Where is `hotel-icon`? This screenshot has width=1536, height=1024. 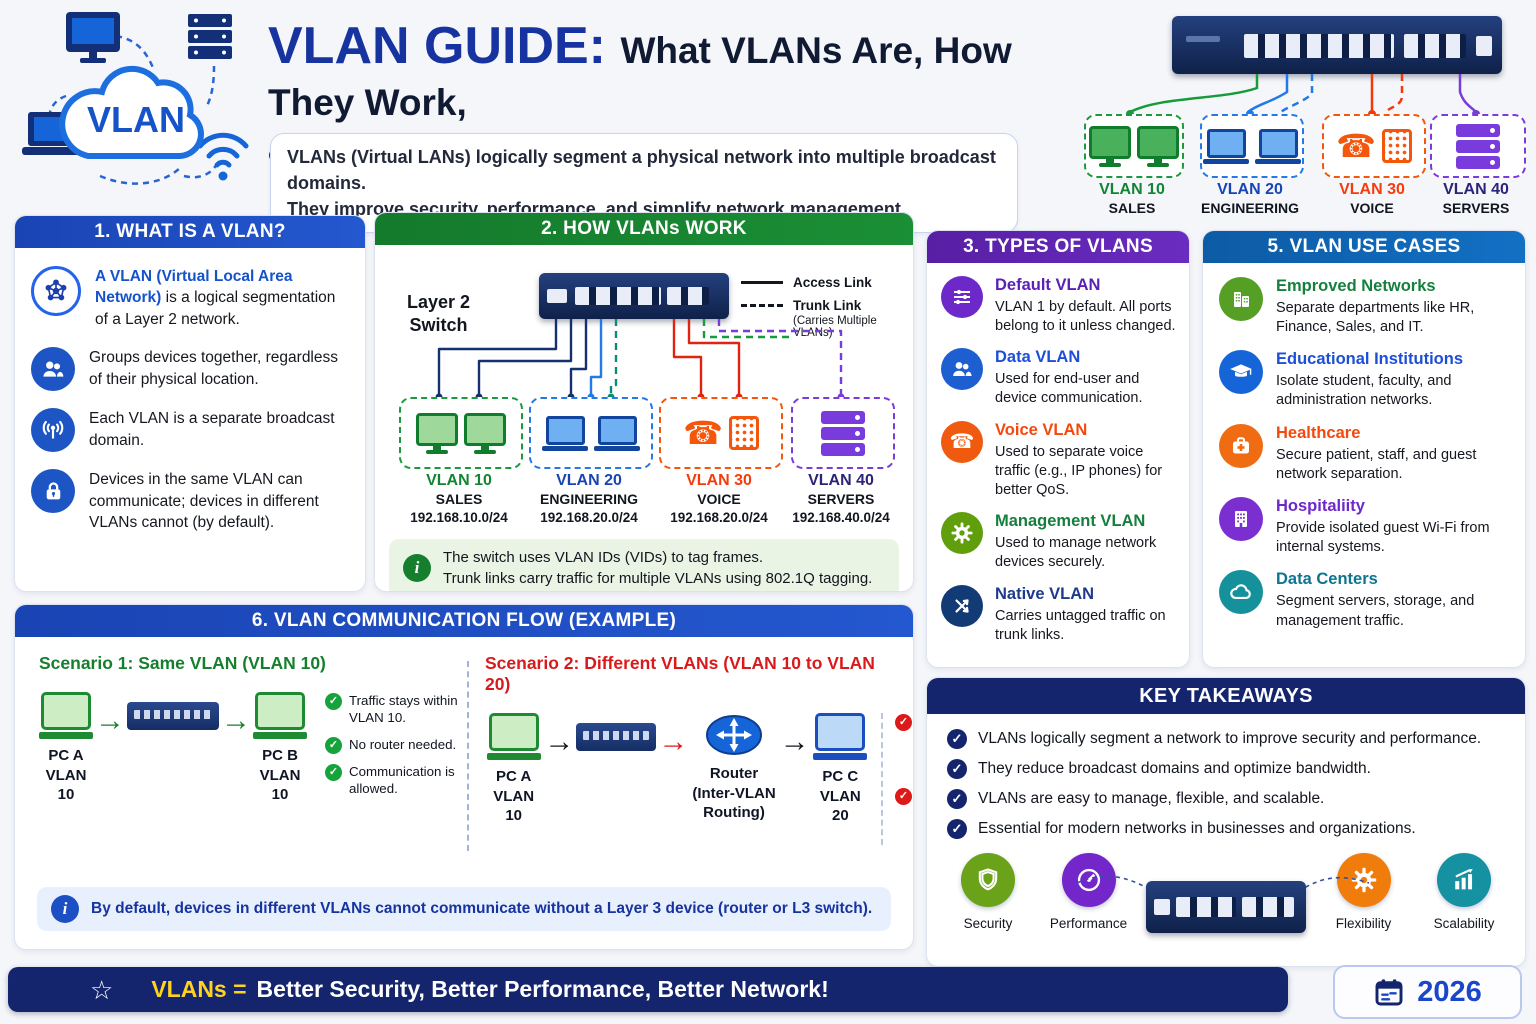 hotel-icon is located at coordinates (1241, 519).